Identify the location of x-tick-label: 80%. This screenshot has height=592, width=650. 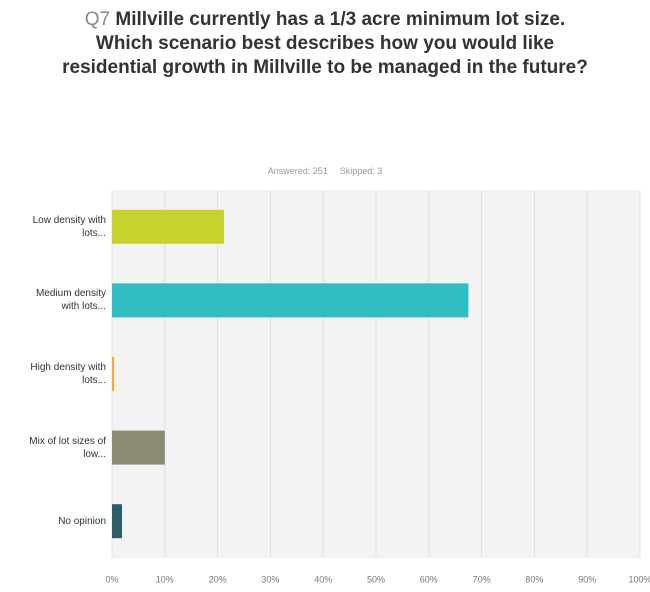
(534, 579).